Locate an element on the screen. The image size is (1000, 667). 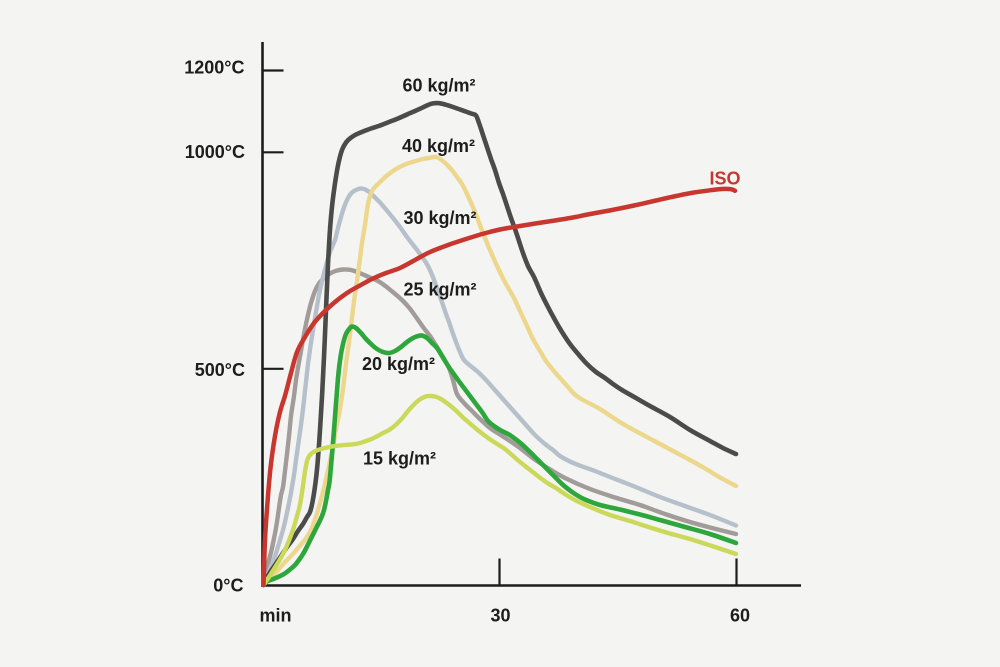
svg-text: 30 is located at coordinates (500, 616).